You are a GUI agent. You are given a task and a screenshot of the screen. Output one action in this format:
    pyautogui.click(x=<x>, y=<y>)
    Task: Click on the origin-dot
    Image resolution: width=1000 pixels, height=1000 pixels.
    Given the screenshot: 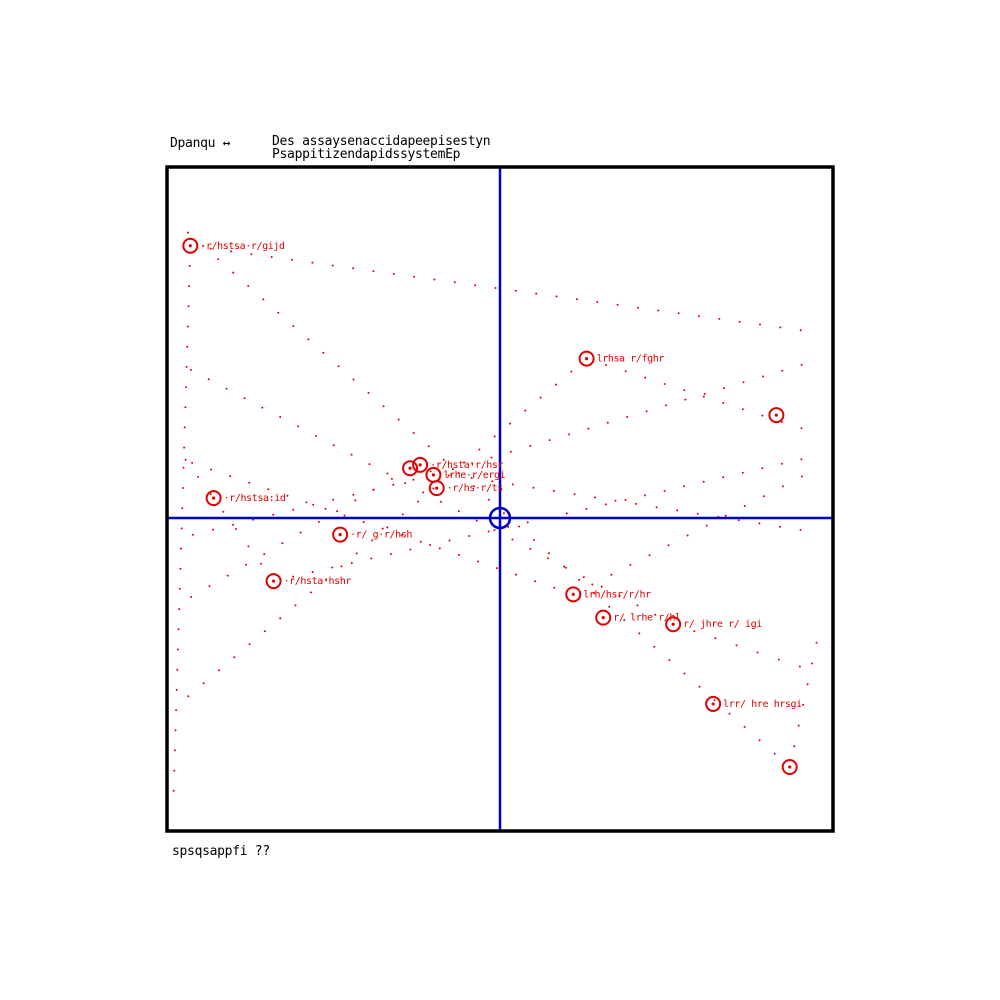 What is the action you would take?
    pyautogui.click(x=500, y=518)
    